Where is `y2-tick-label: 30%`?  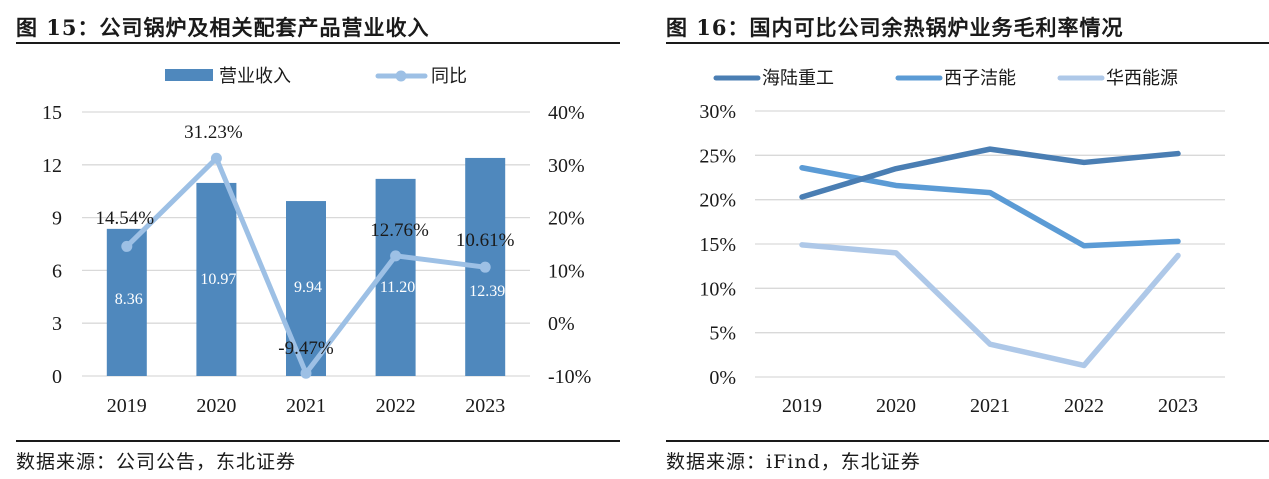
y2-tick-label: 30% is located at coordinates (566, 166).